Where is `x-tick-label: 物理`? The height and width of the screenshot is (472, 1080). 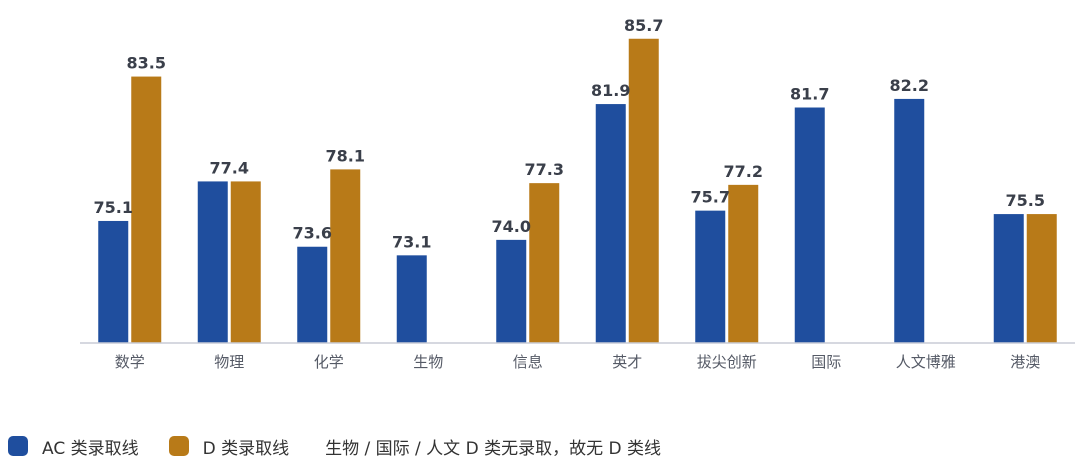
x-tick-label: 物理 is located at coordinates (229, 362).